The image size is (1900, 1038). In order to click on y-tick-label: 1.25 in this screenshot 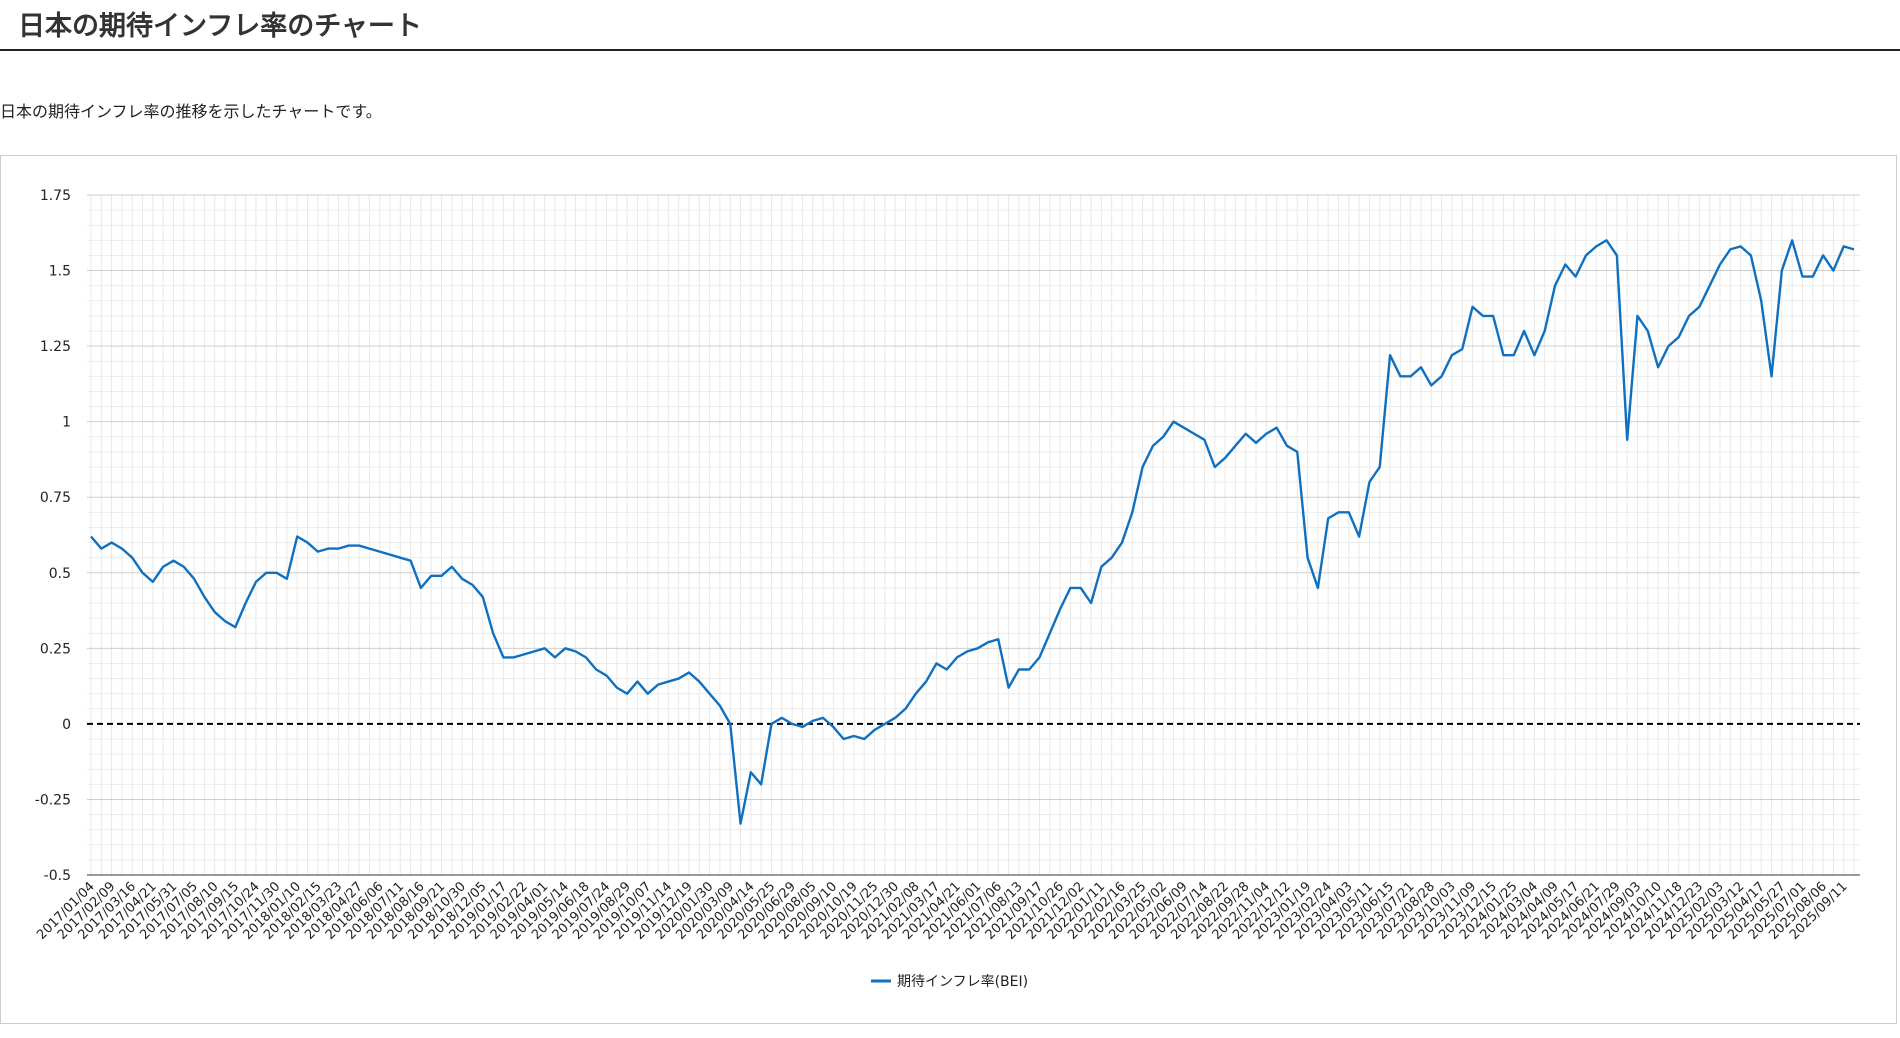, I will do `click(55, 347)`.